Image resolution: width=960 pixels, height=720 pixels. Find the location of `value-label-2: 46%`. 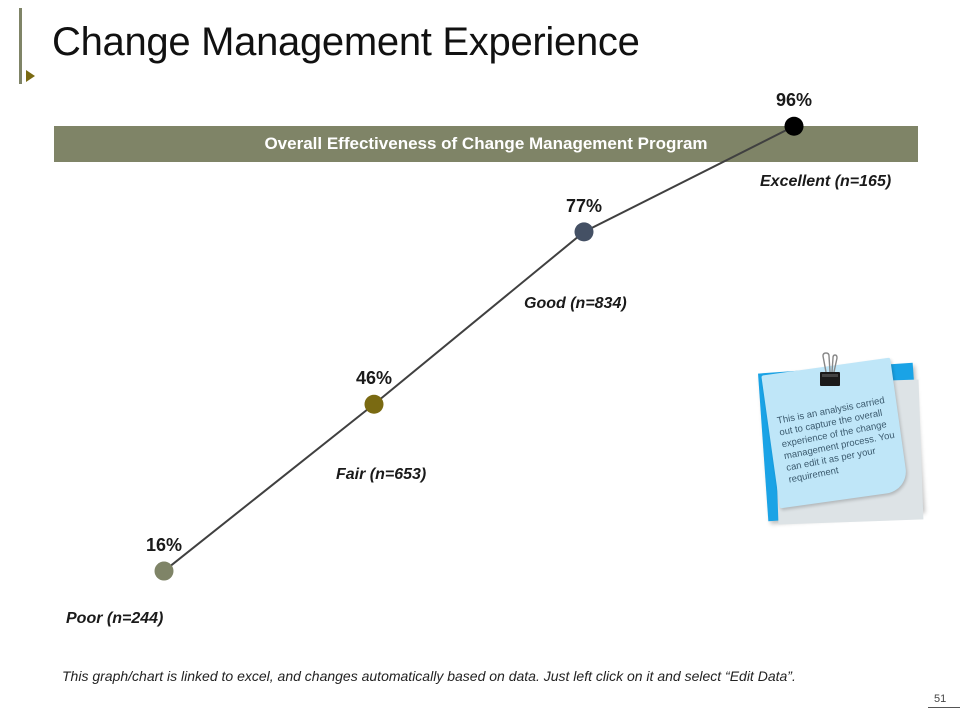

value-label-2: 46% is located at coordinates (374, 378).